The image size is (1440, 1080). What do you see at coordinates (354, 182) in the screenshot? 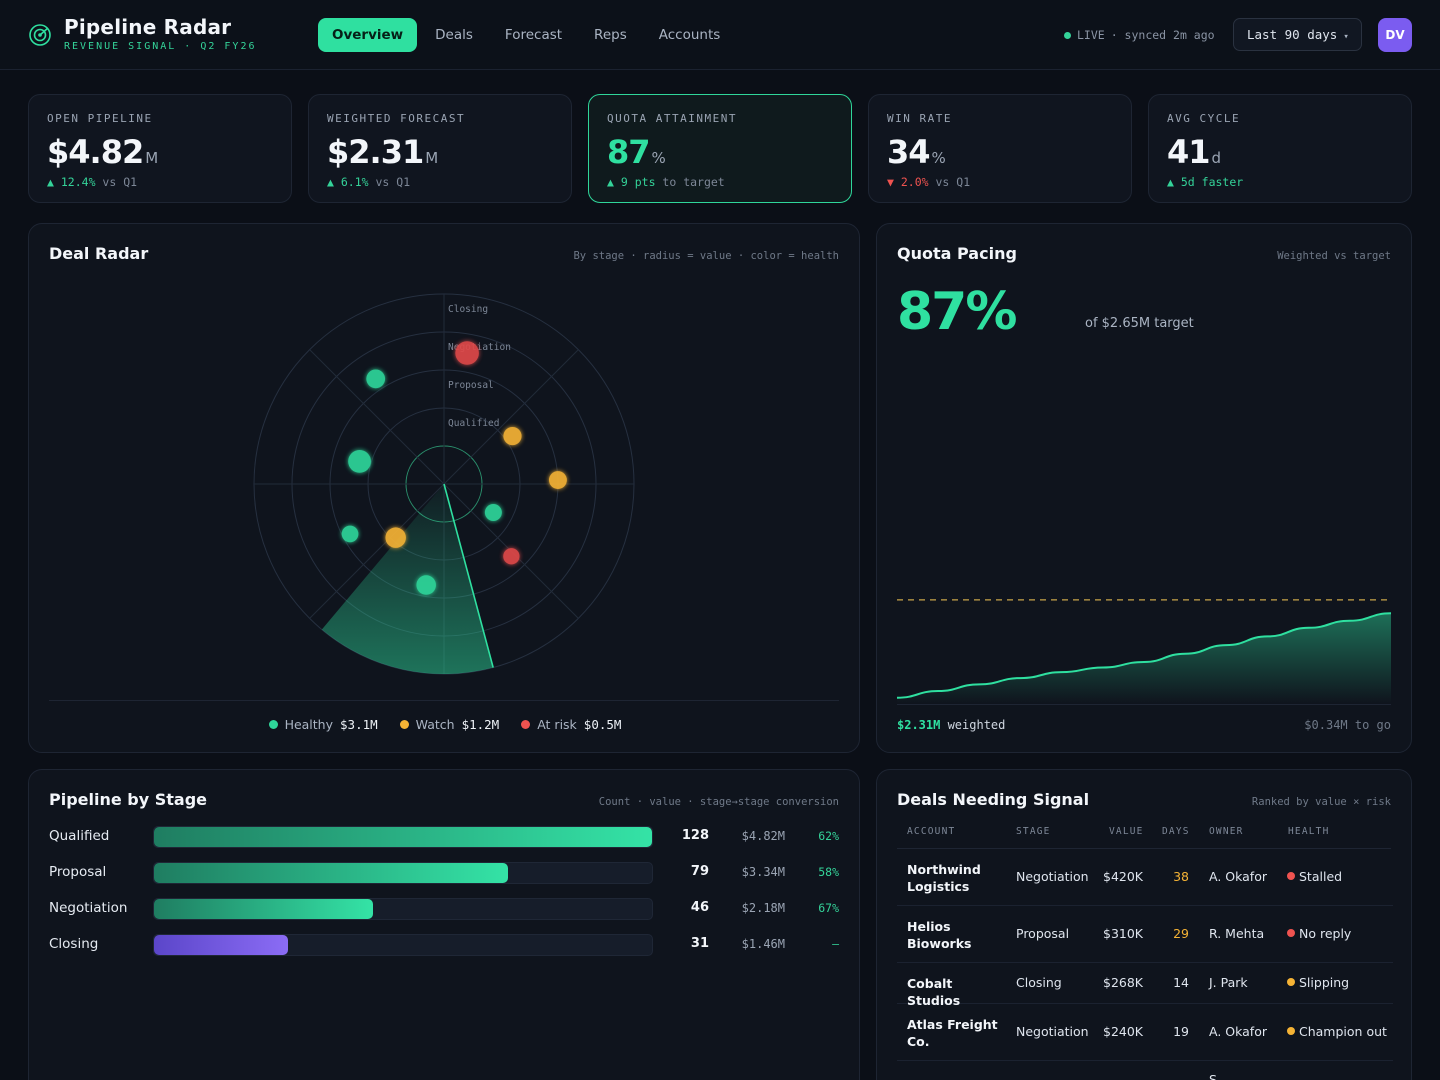
I see `kpi-delta-value: 6.1%` at bounding box center [354, 182].